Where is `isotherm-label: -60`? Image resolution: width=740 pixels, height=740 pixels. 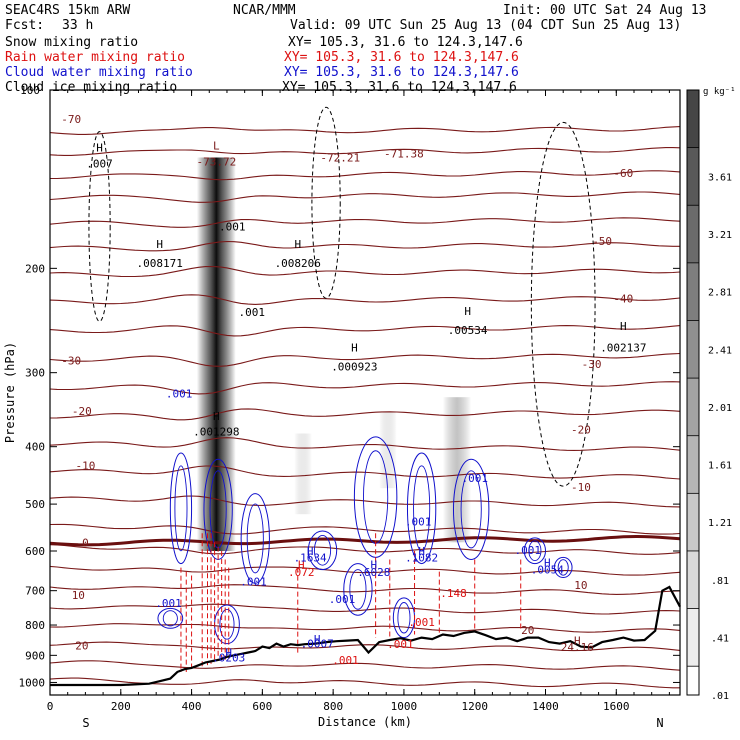 isotherm-label: -60 is located at coordinates (623, 173).